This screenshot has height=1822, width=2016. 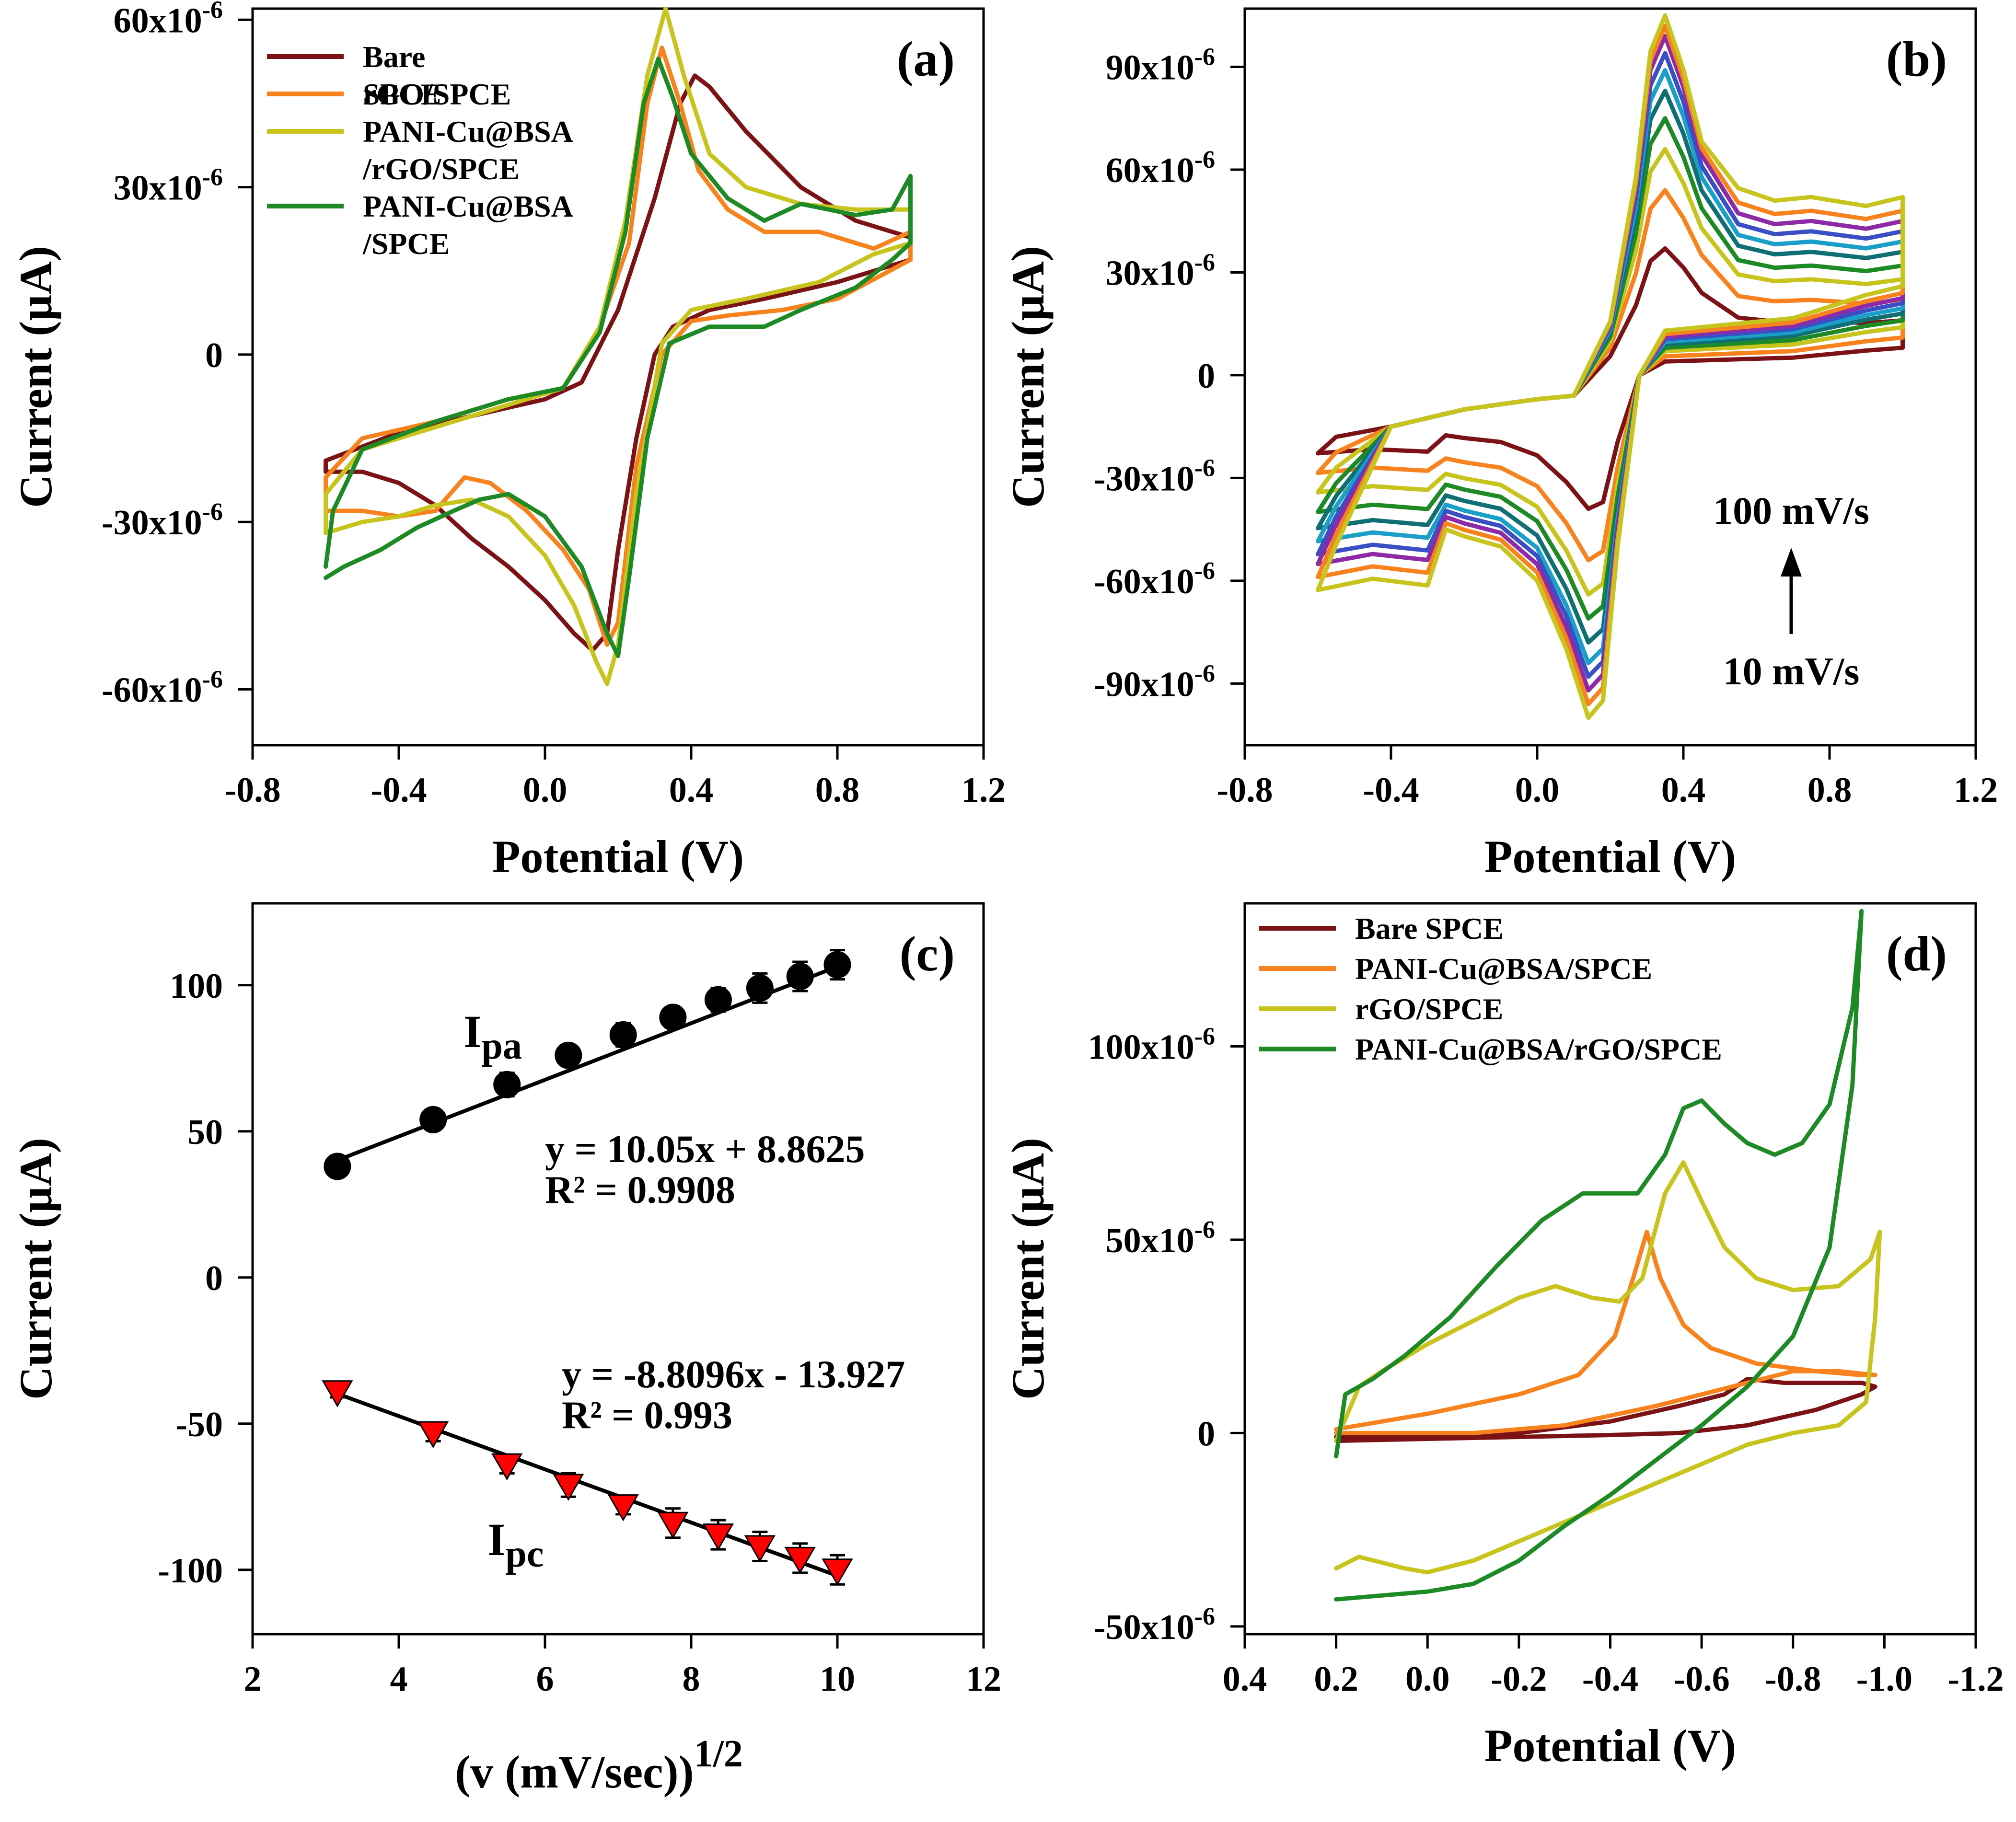 I want to click on y-tick-label: 90x10⁻⁶, so click(x=1160, y=66).